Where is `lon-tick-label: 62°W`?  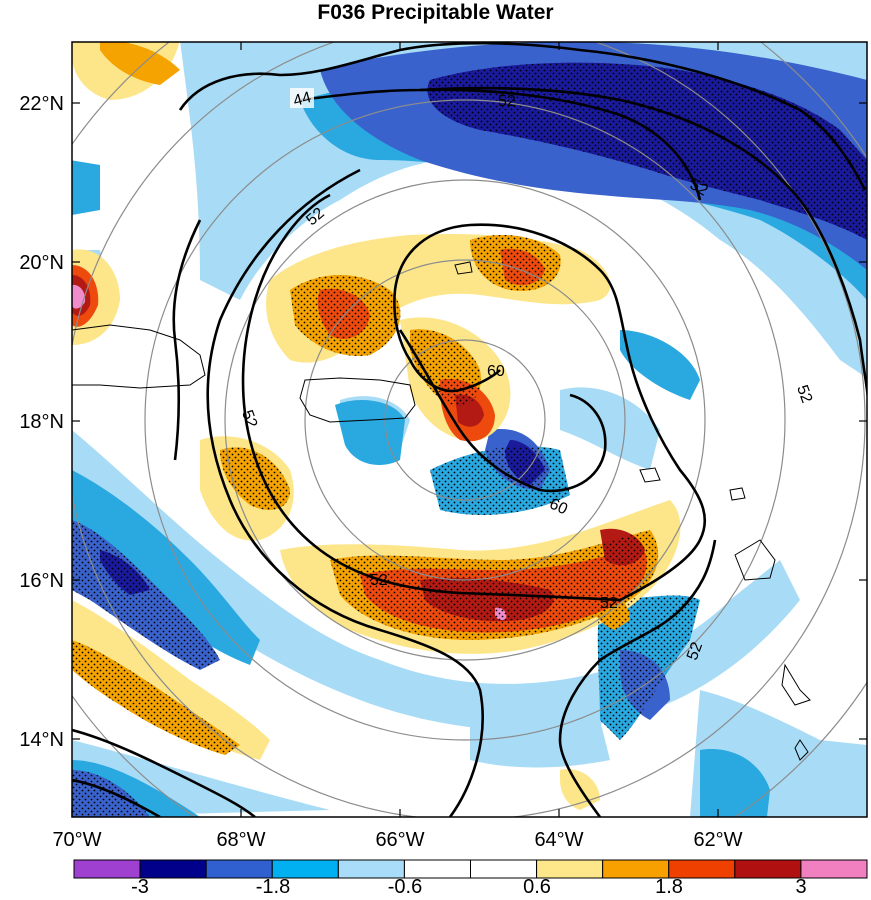
lon-tick-label: 62°W is located at coordinates (717, 840).